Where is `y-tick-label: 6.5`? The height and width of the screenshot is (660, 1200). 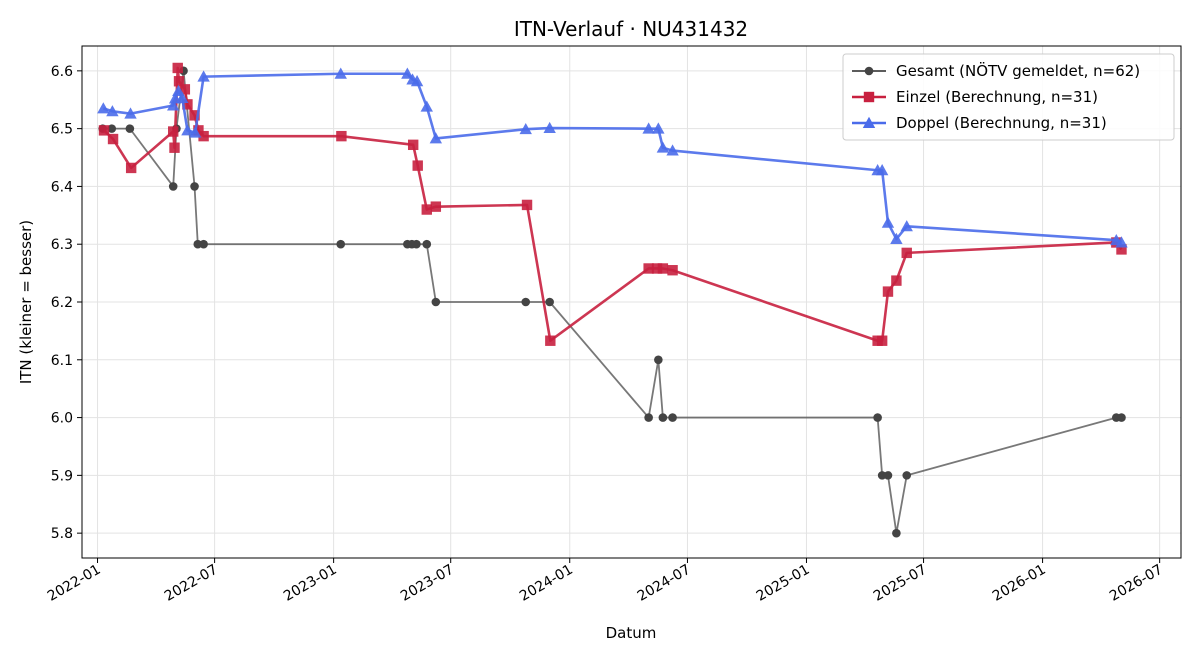
y-tick-label: 6.5 is located at coordinates (62, 130).